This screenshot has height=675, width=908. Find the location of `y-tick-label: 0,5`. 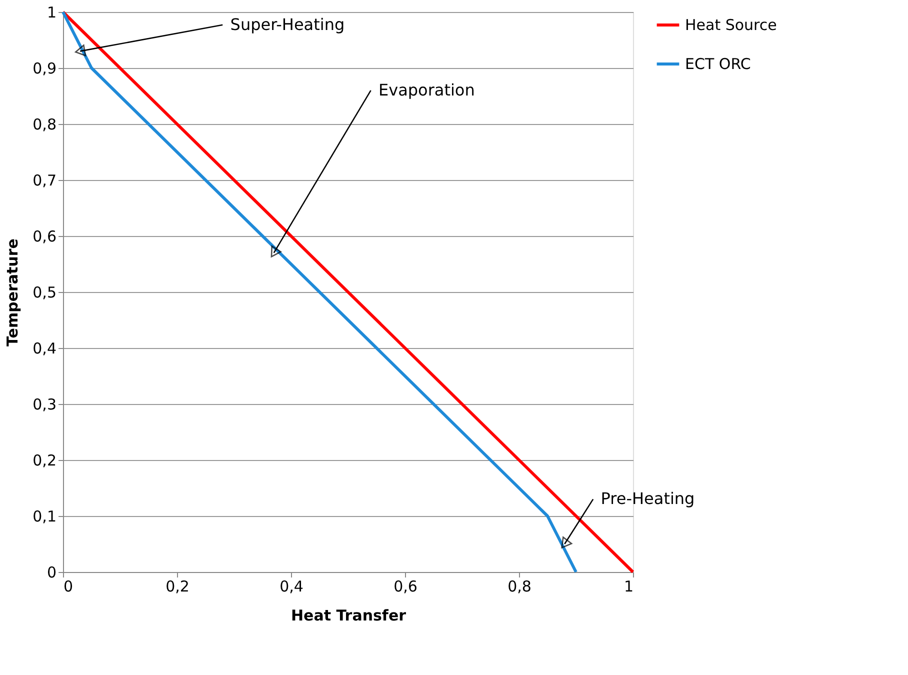

y-tick-label: 0,5 is located at coordinates (44, 293).